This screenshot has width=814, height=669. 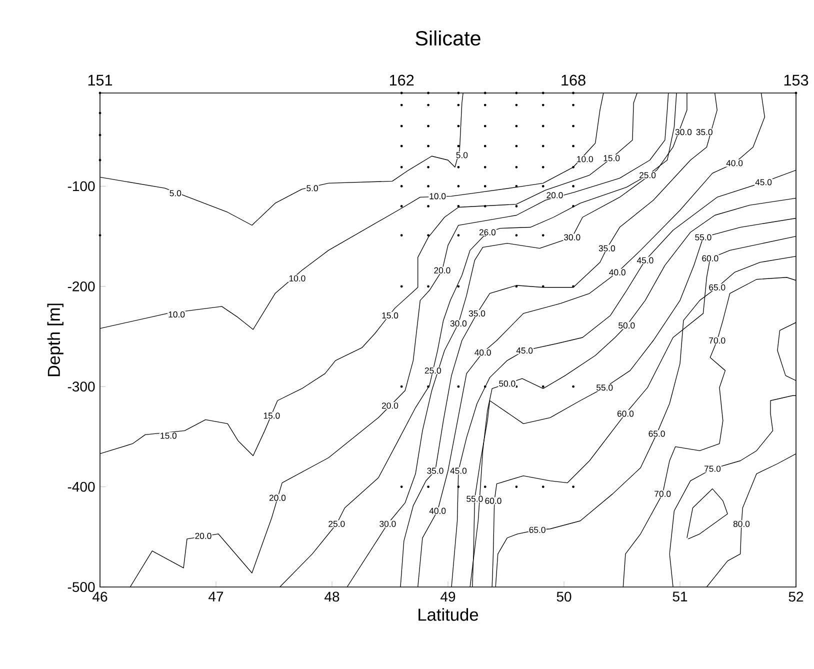 What do you see at coordinates (402, 80) in the screenshot?
I see `annotation: 162` at bounding box center [402, 80].